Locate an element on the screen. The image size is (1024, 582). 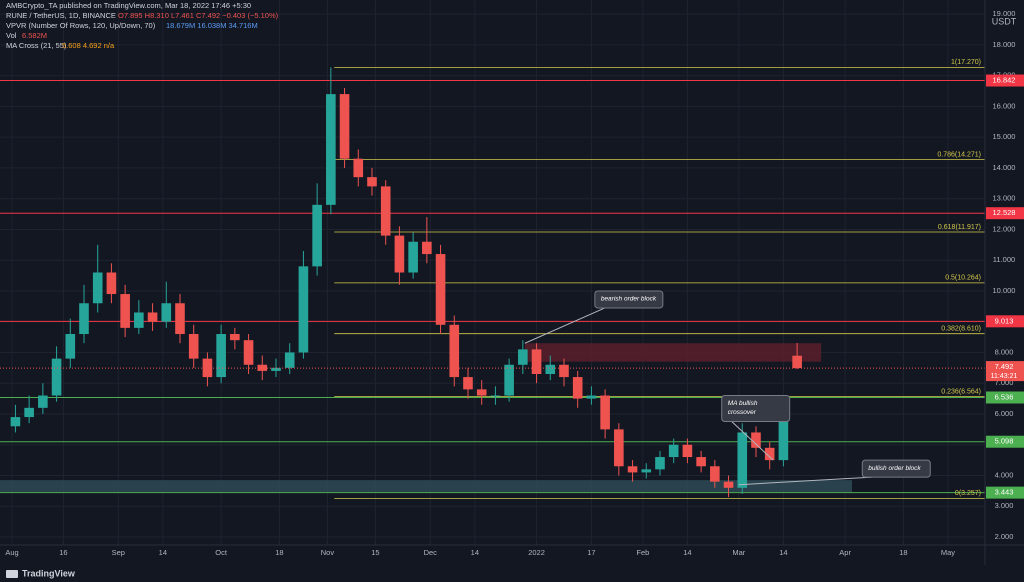
x-tick-label: 16 is located at coordinates (63, 552).